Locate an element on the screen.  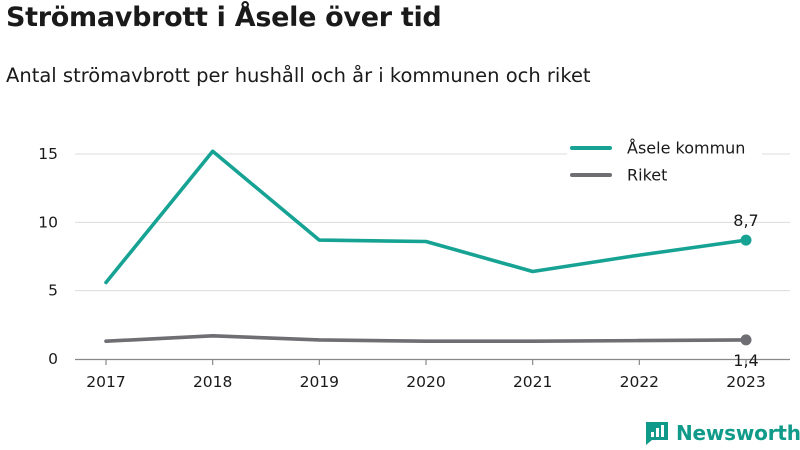
newsworthy-logo-icon is located at coordinates (657, 433).